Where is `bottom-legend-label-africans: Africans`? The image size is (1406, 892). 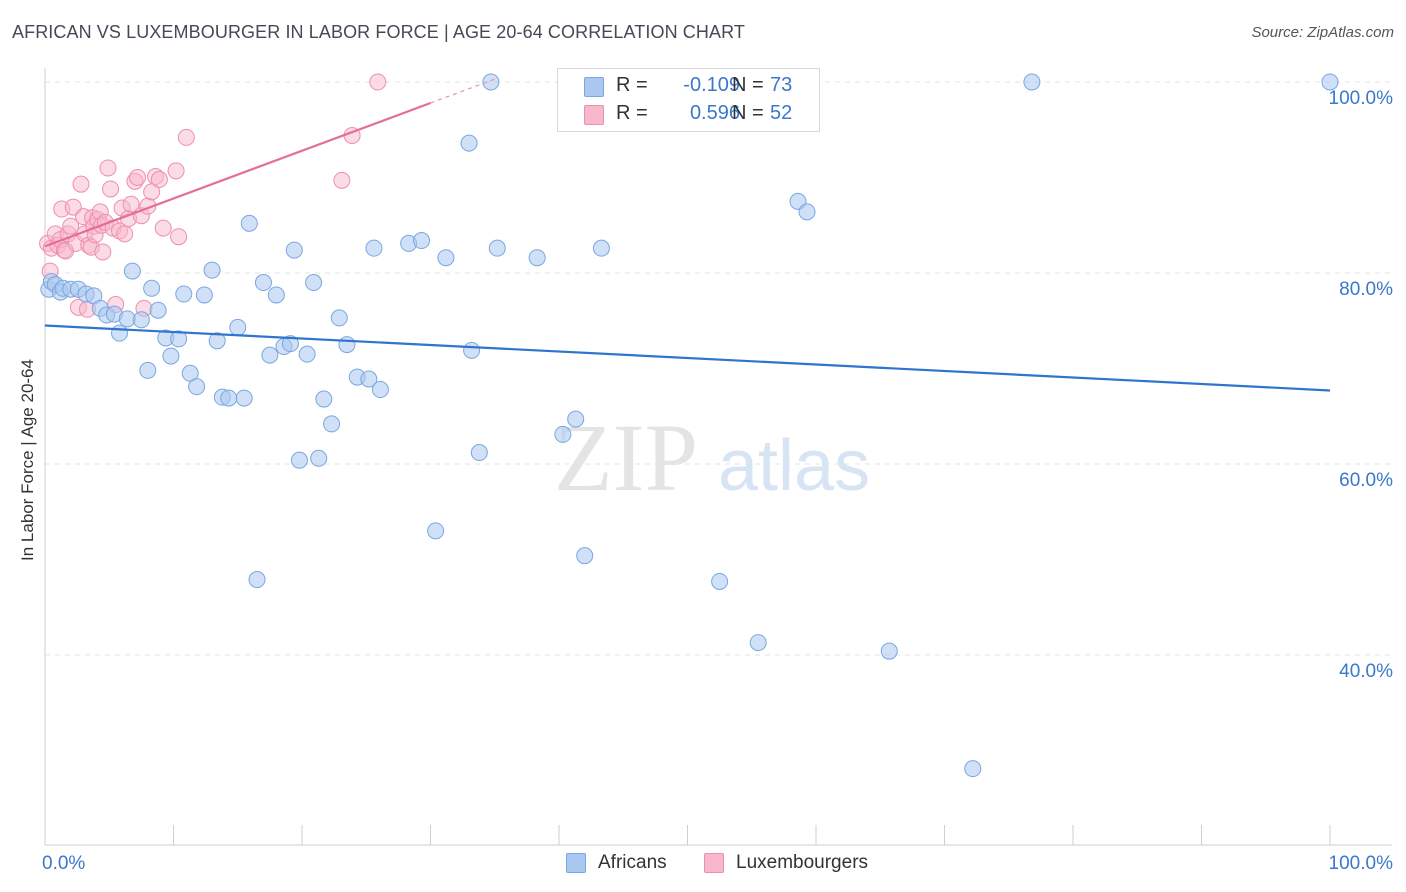 bottom-legend-label-africans: Africans is located at coordinates (632, 862).